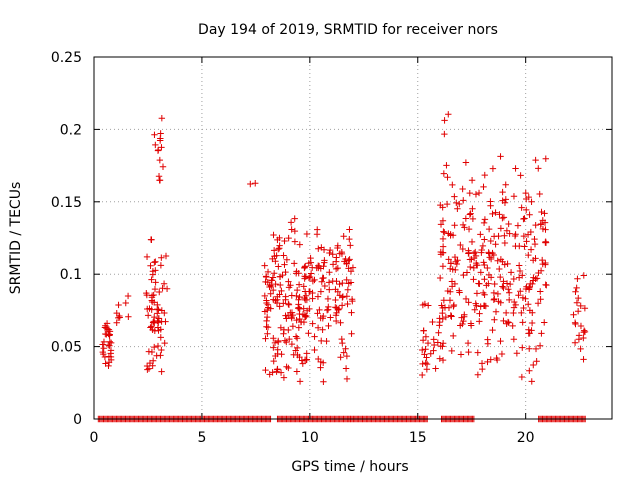  Describe the element at coordinates (310, 438) in the screenshot. I see `x-tick-label-2: 10` at that location.